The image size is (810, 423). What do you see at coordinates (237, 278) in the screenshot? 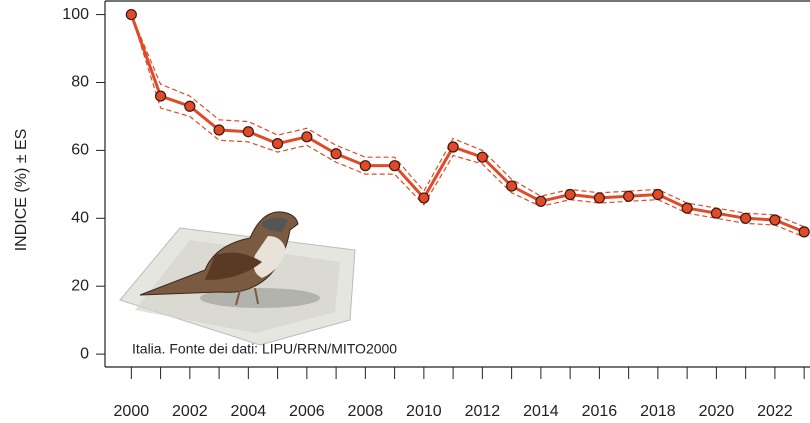
I see `sparrow-illustration` at bounding box center [237, 278].